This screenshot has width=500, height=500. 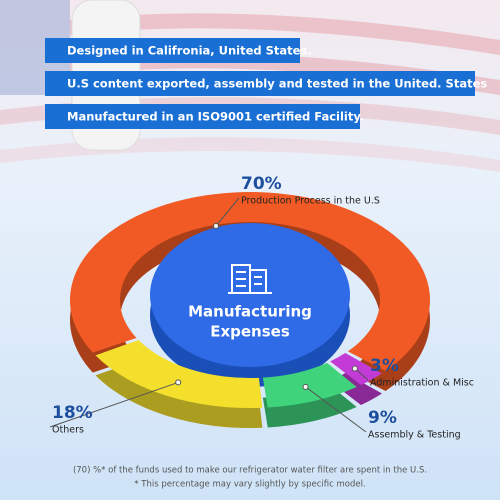 I want to click on center-label: Expenses, so click(x=250, y=332).